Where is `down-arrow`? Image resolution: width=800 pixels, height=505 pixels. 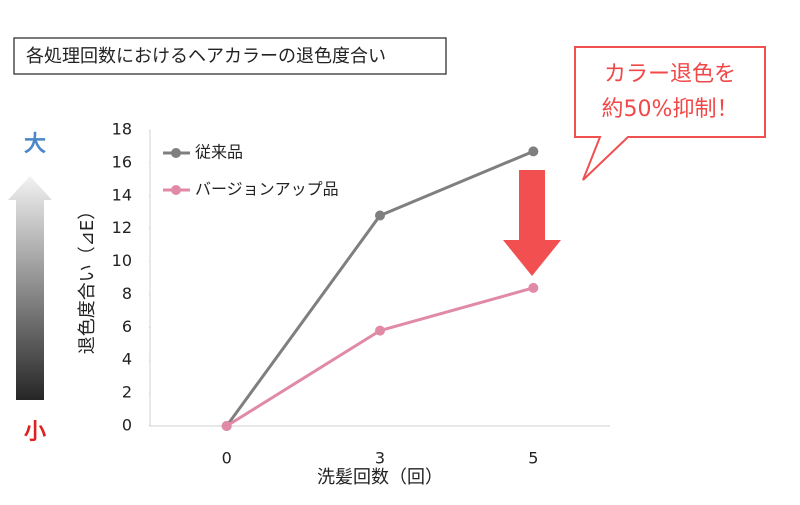 down-arrow is located at coordinates (532, 223).